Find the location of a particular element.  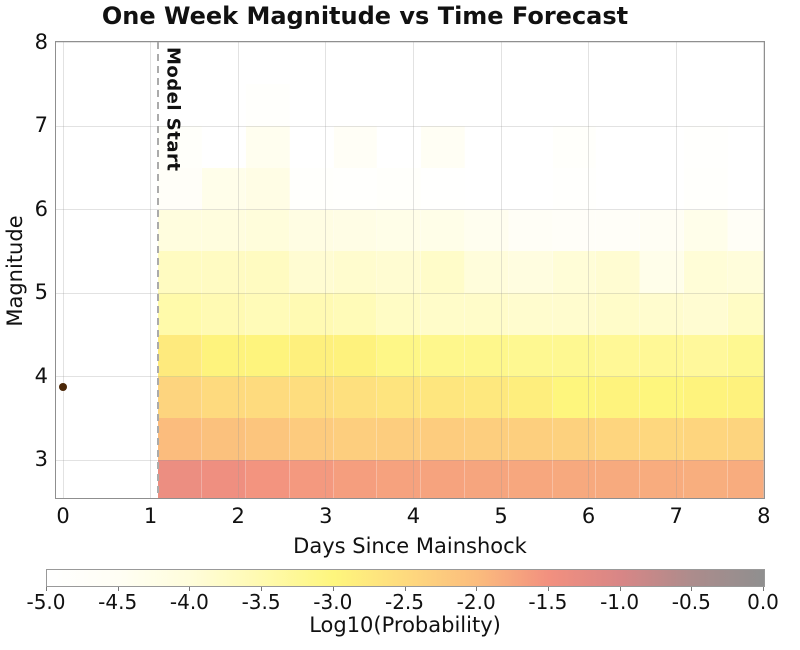

colorbar-tick-label: -1.5 is located at coordinates (548, 602).